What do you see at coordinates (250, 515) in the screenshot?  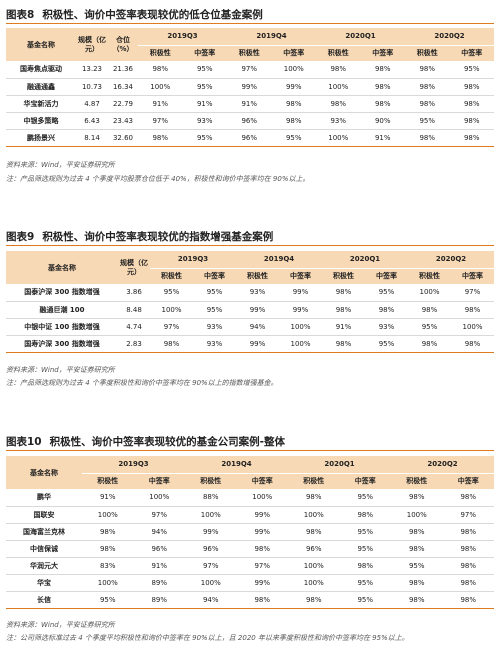 I see `table-row: 国联安 100% 97% 100% 99% 100% 98% 100% 97%` at bounding box center [250, 515].